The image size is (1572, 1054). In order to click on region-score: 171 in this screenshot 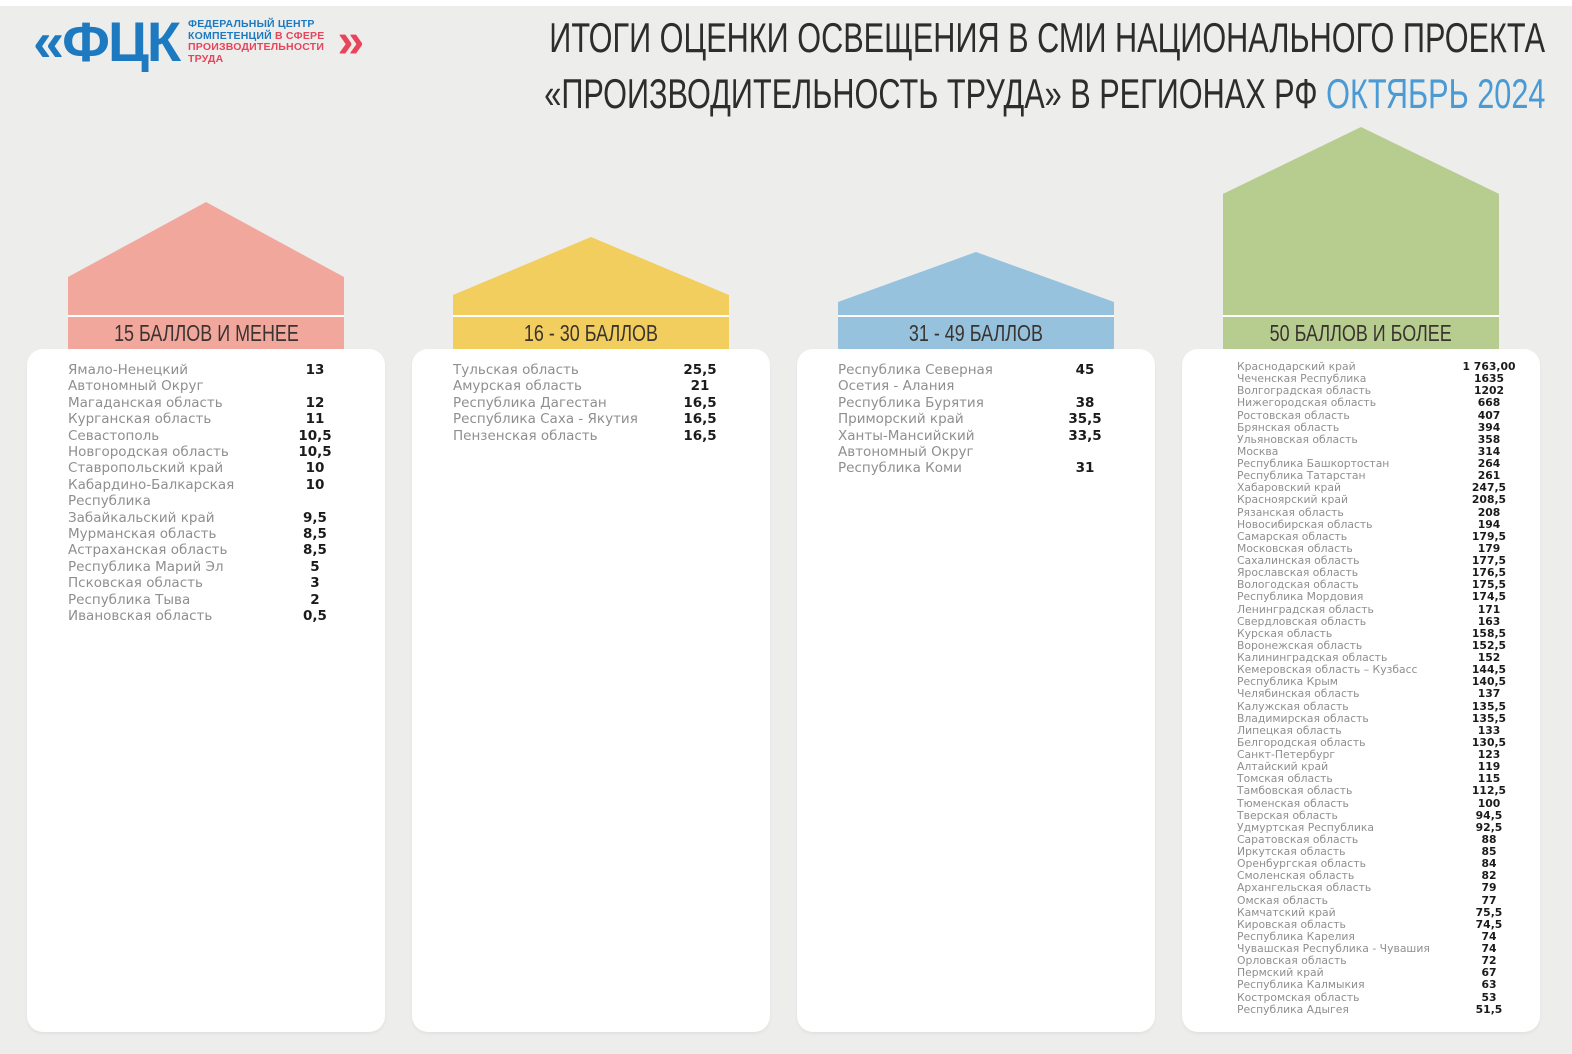, I will do `click(1489, 609)`.